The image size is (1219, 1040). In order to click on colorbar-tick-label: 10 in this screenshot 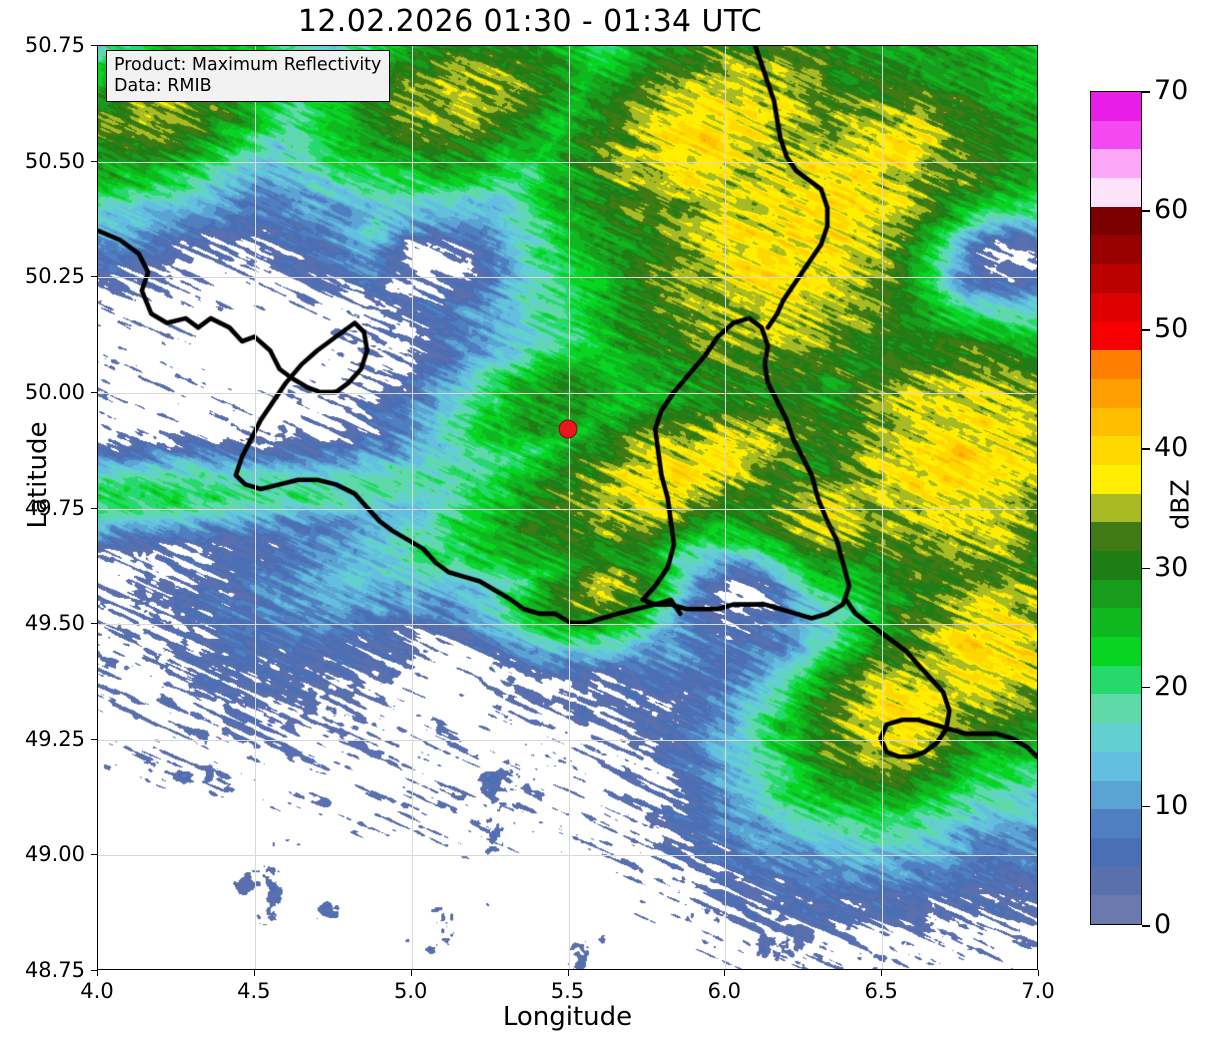, I will do `click(1171, 805)`.